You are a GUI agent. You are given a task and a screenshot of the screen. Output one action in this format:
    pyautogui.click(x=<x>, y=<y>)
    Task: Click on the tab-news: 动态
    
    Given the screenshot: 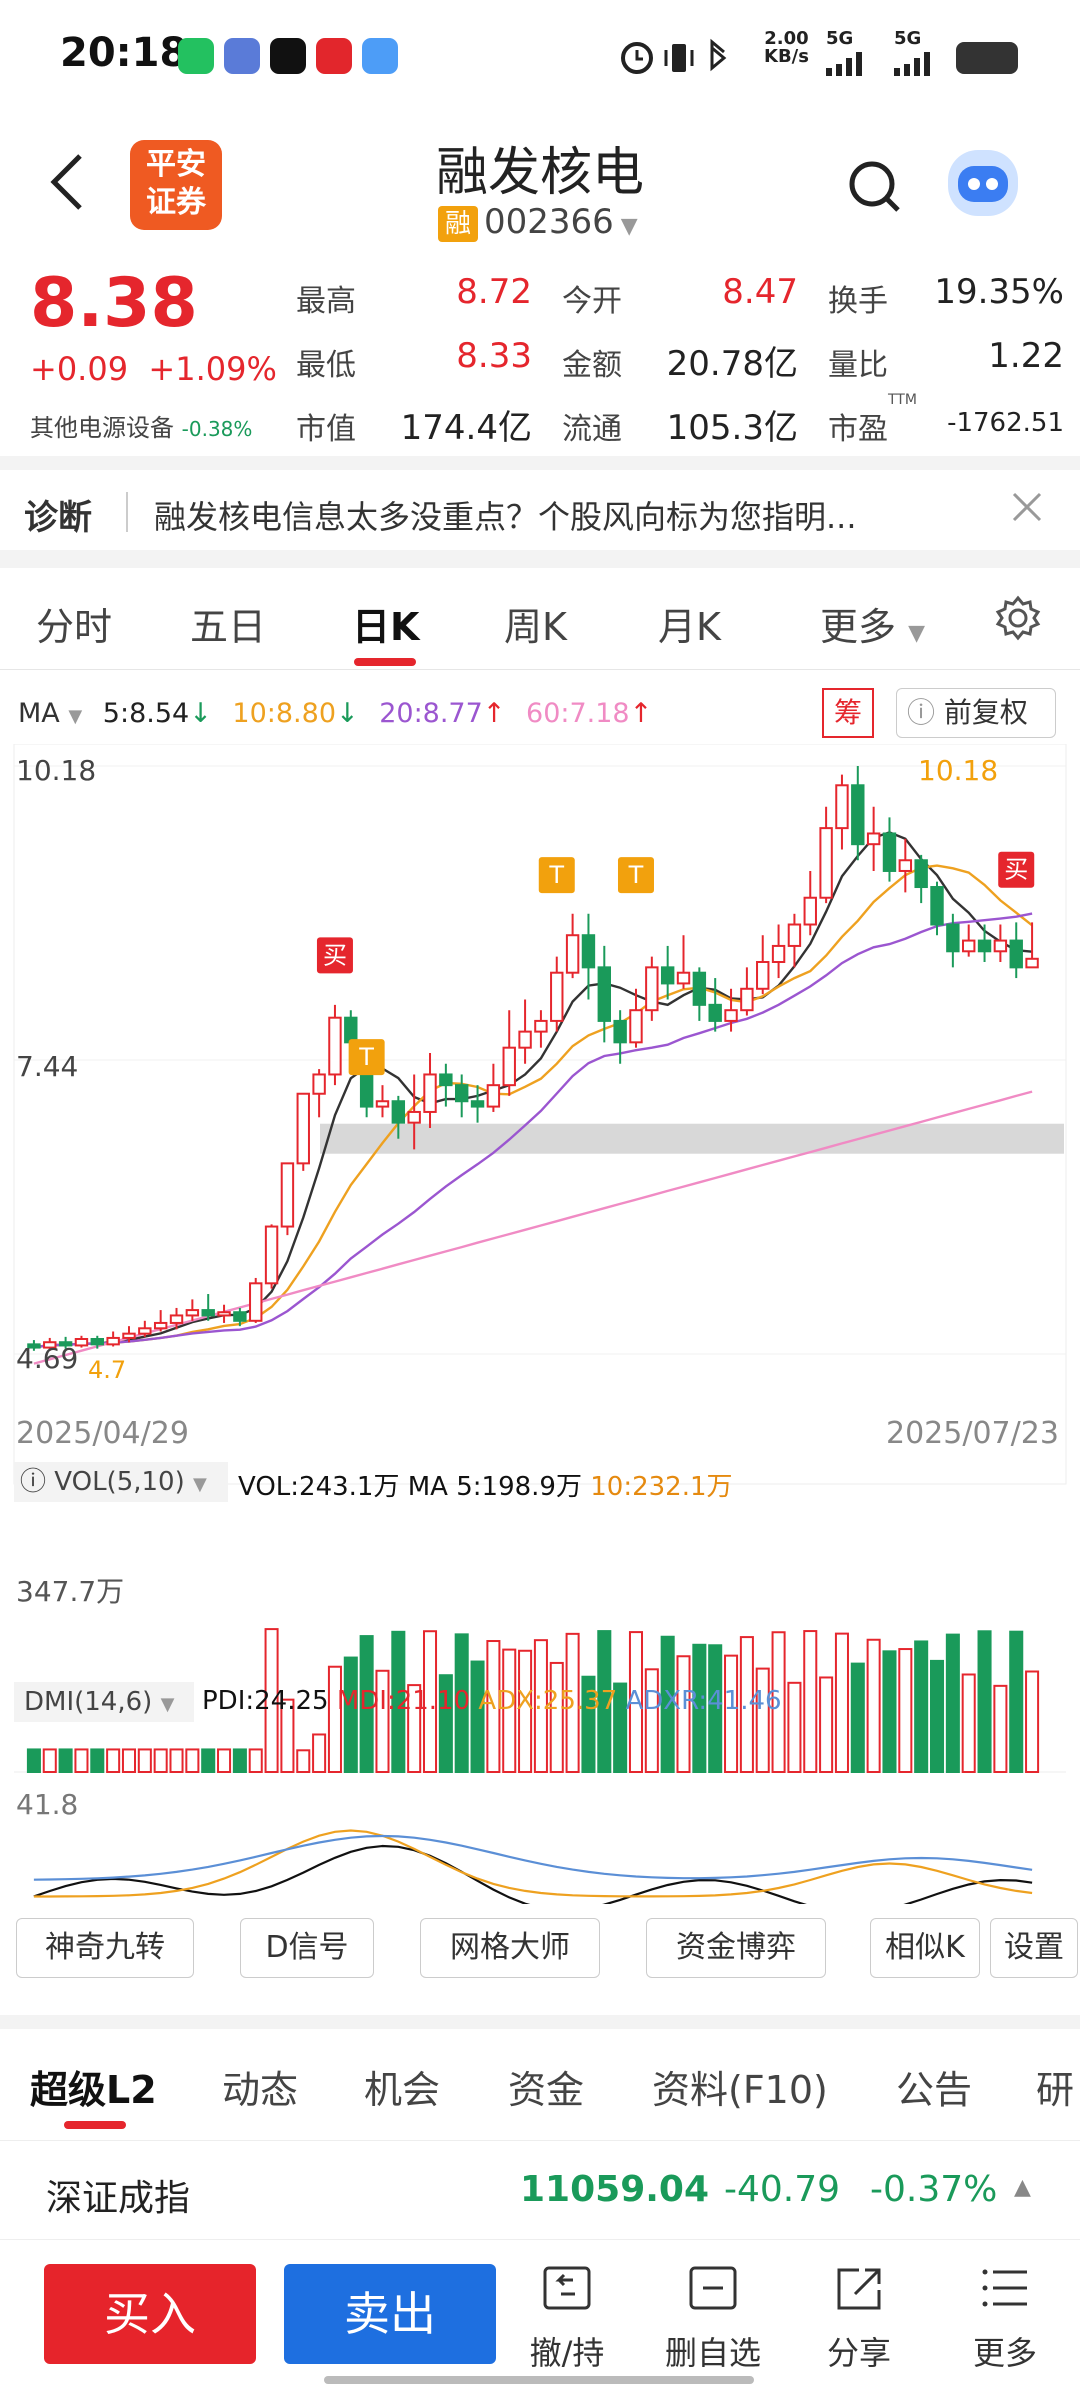 What is the action you would take?
    pyautogui.click(x=260, y=2090)
    